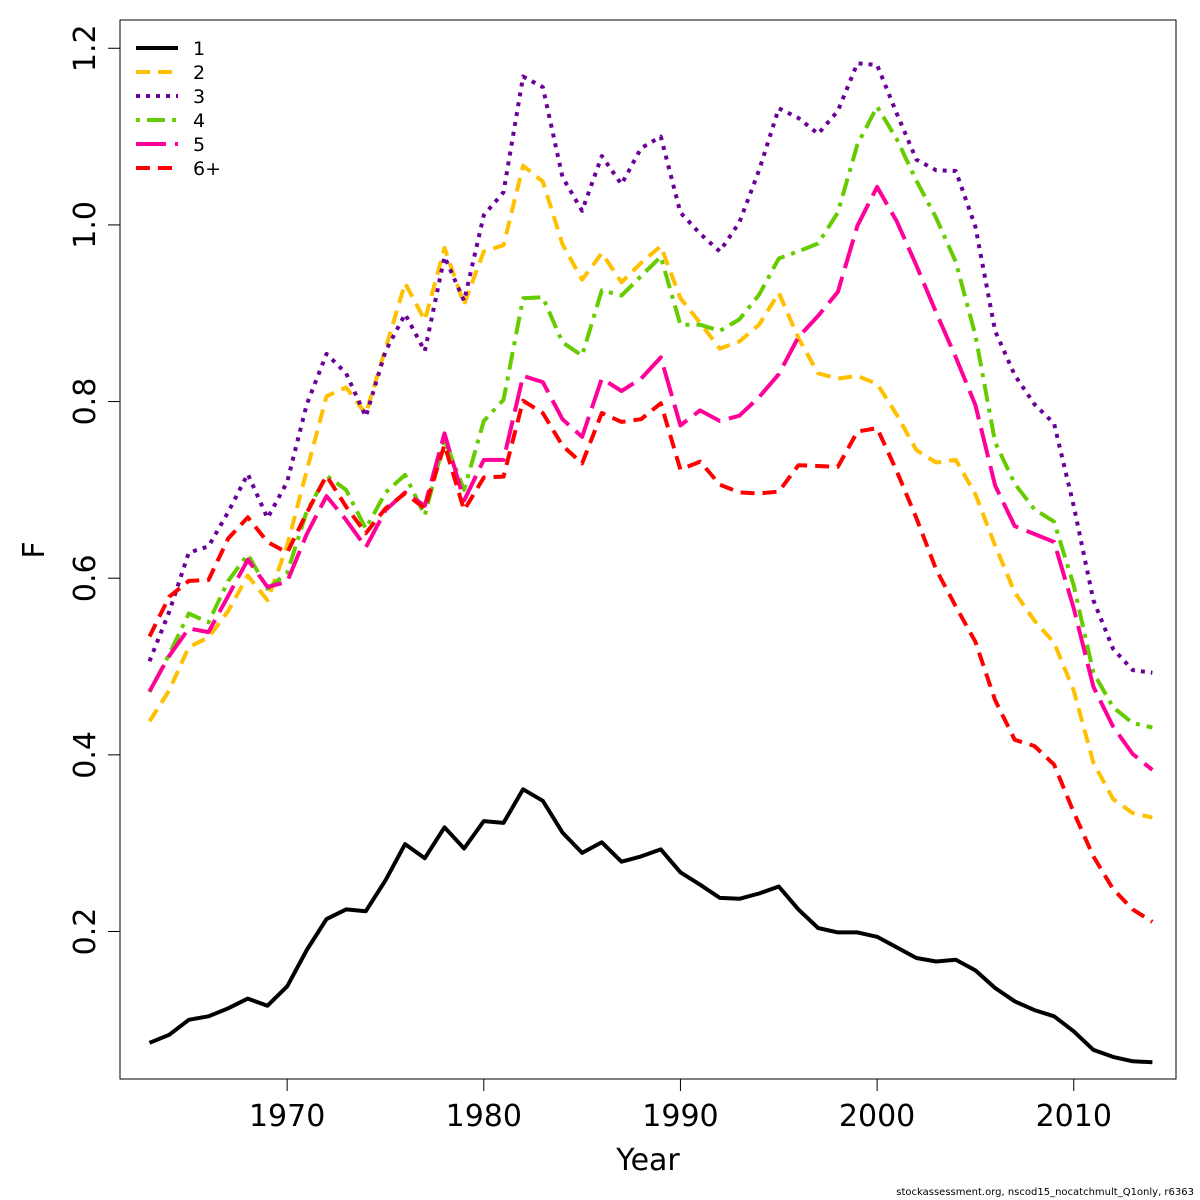 This screenshot has height=1200, width=1200. I want to click on x-axis-title: Year, so click(647, 1160).